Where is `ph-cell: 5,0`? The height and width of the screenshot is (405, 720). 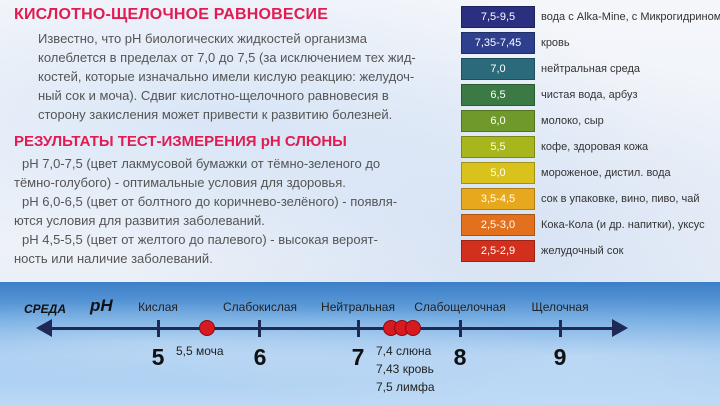 ph-cell: 5,0 is located at coordinates (498, 173).